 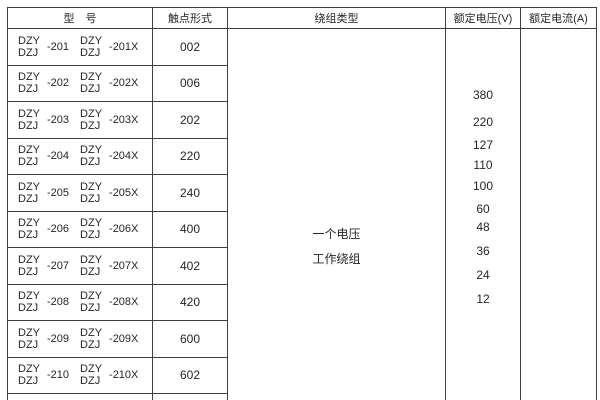 What do you see at coordinates (43, 83) in the screenshot?
I see `model-variant-a: DZY DZJ -202` at bounding box center [43, 83].